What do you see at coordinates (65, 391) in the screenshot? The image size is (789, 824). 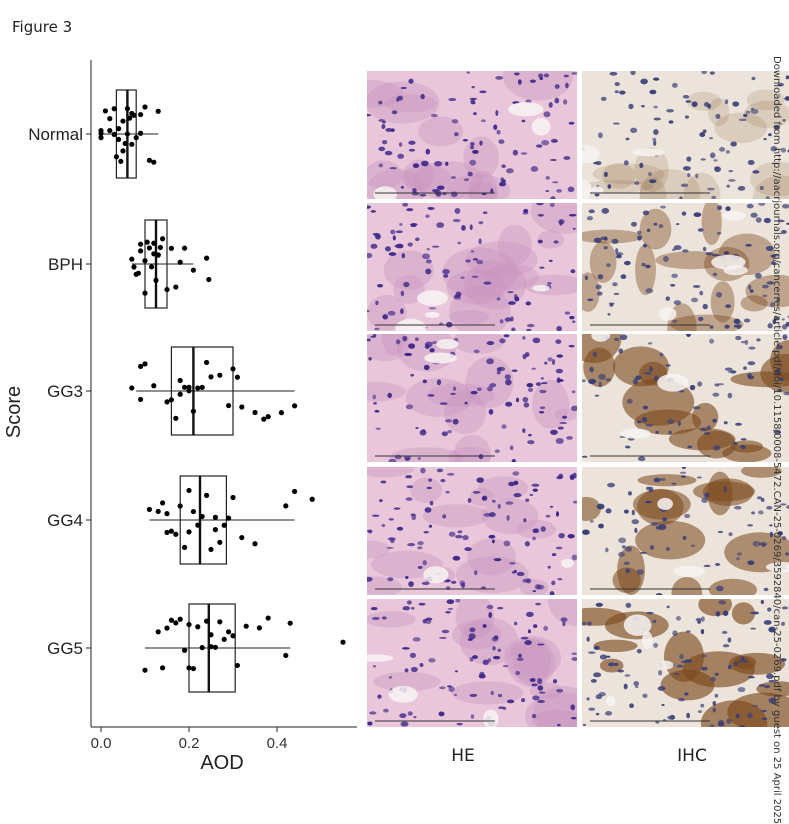 I see `y-tick-label-gg3: GG3` at bounding box center [65, 391].